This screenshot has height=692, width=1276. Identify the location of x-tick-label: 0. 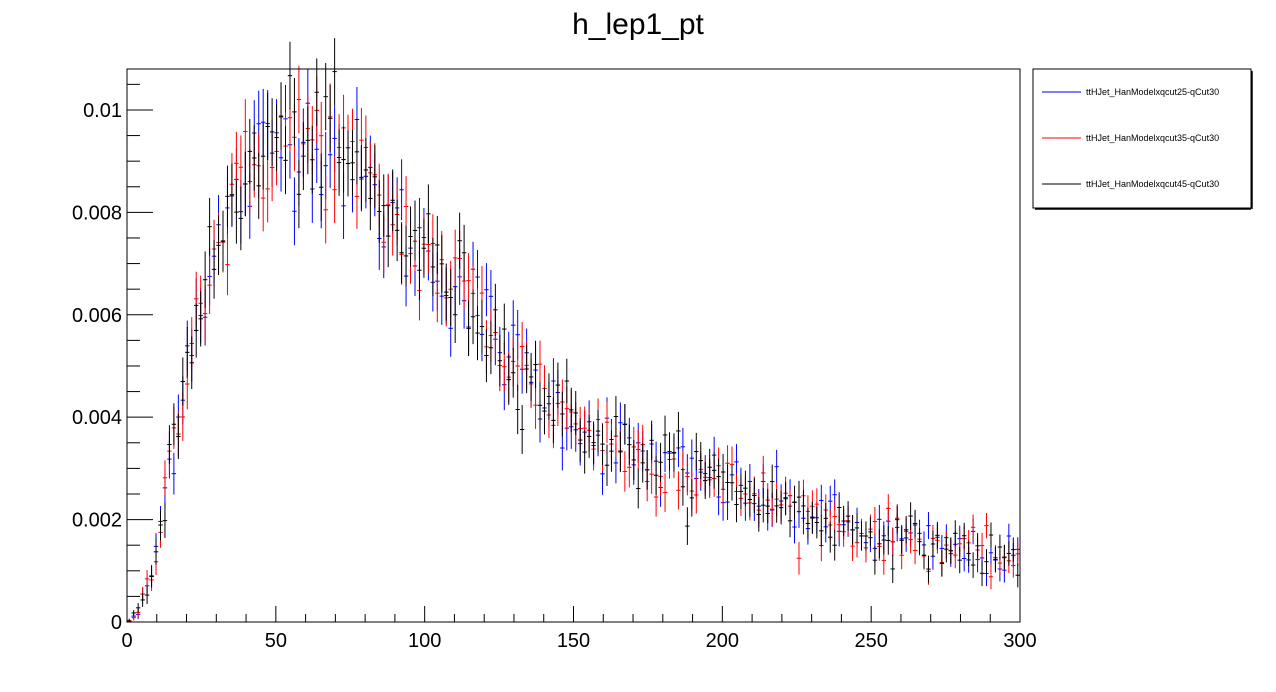
(126, 641).